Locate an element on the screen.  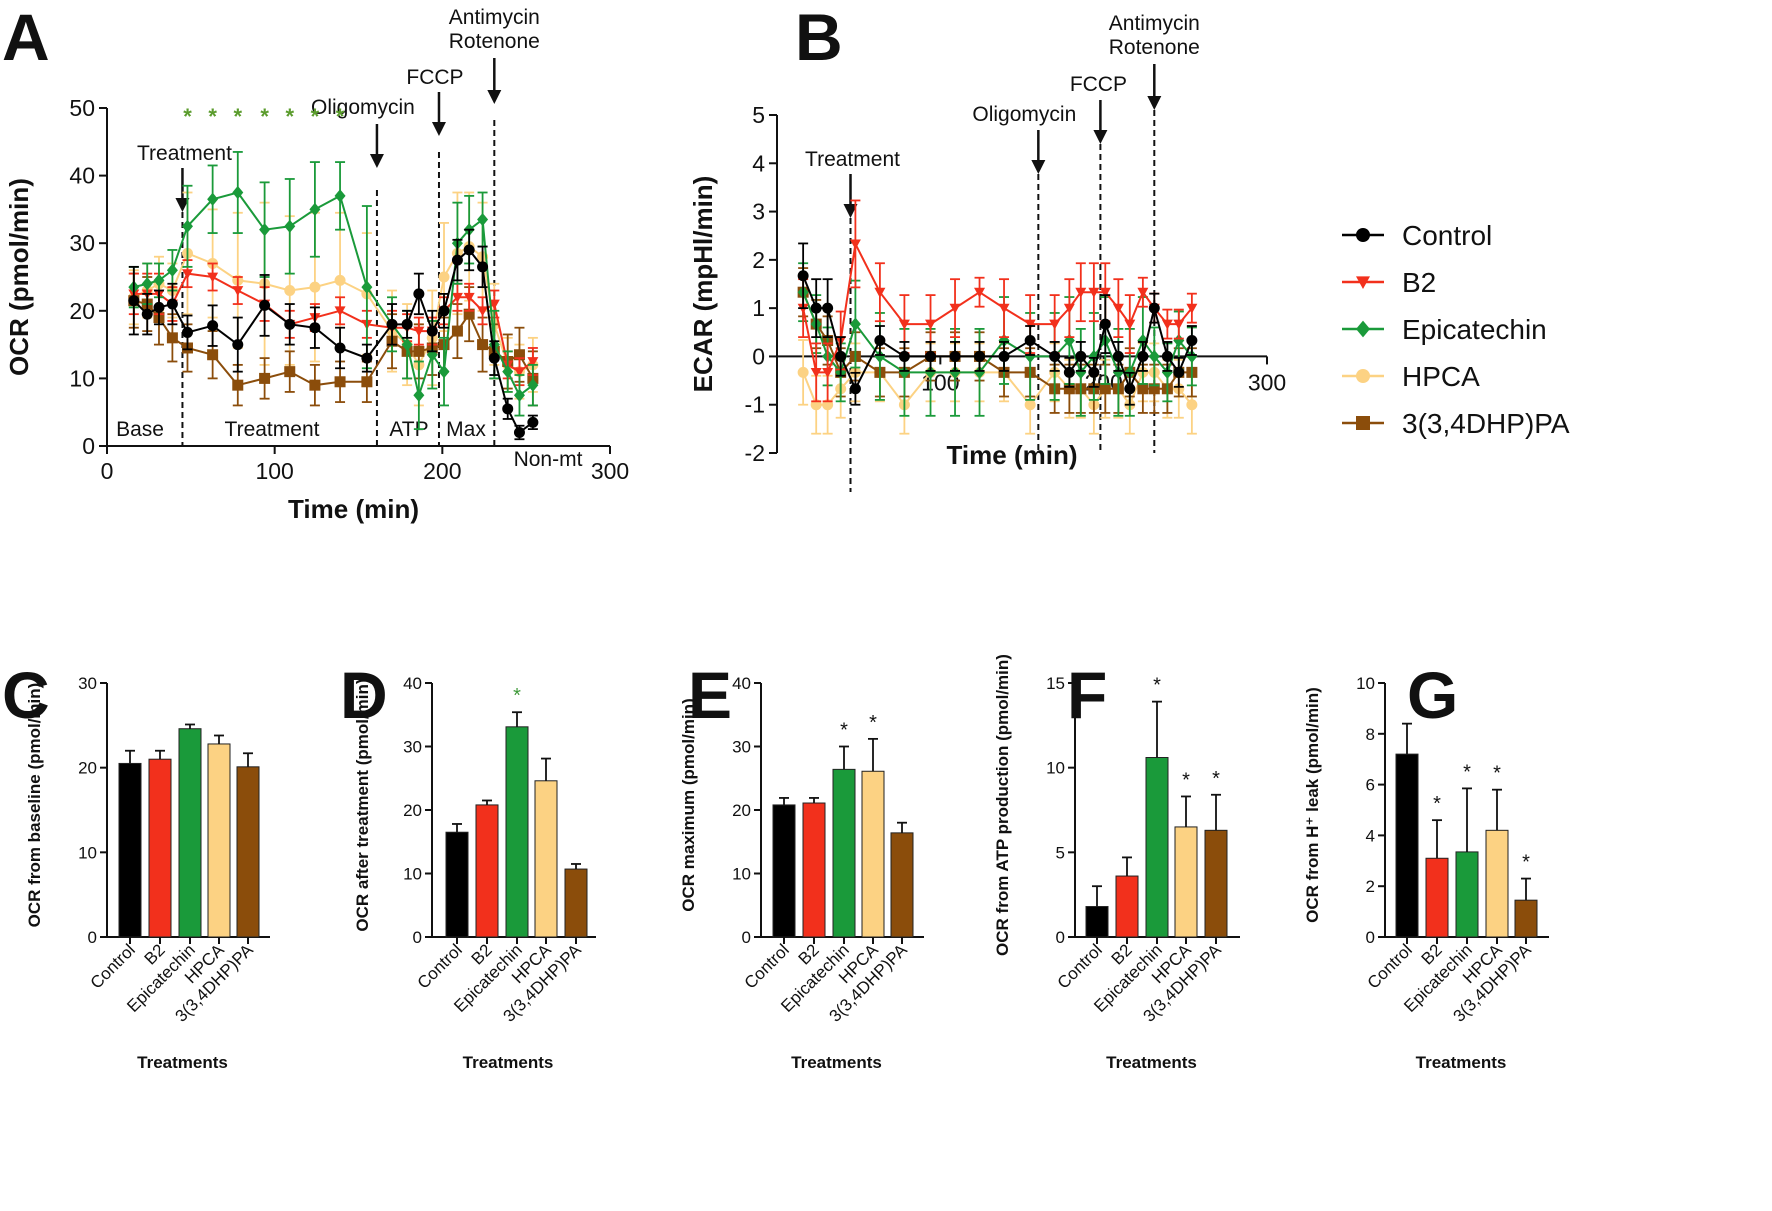
x-tick-label: 0 is located at coordinates (107, 471).